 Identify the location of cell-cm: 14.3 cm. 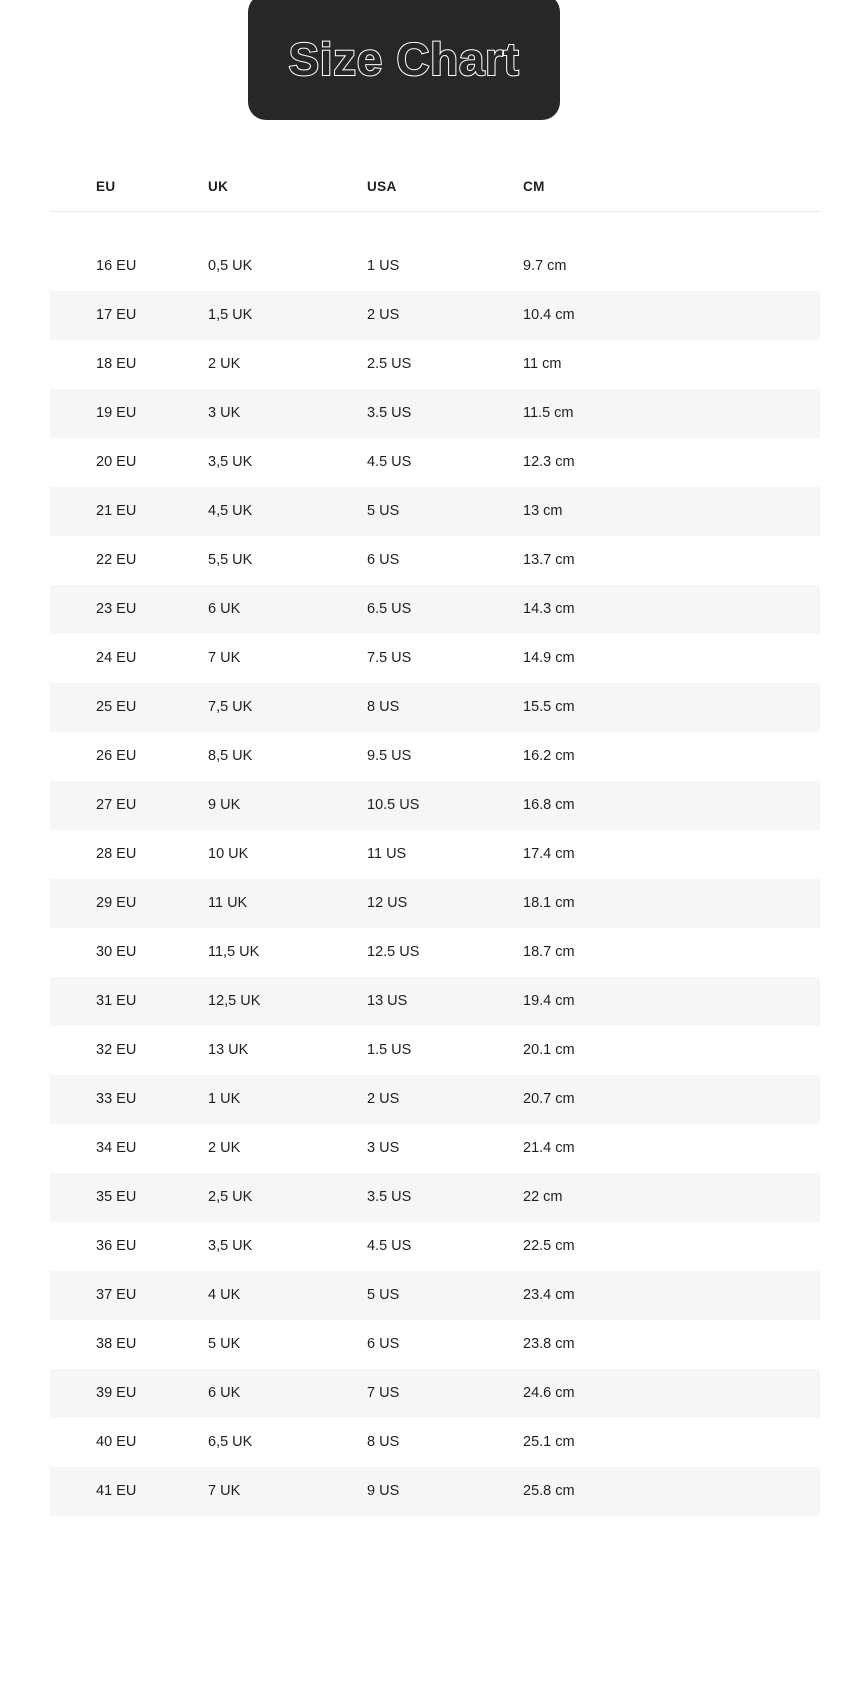
(549, 609).